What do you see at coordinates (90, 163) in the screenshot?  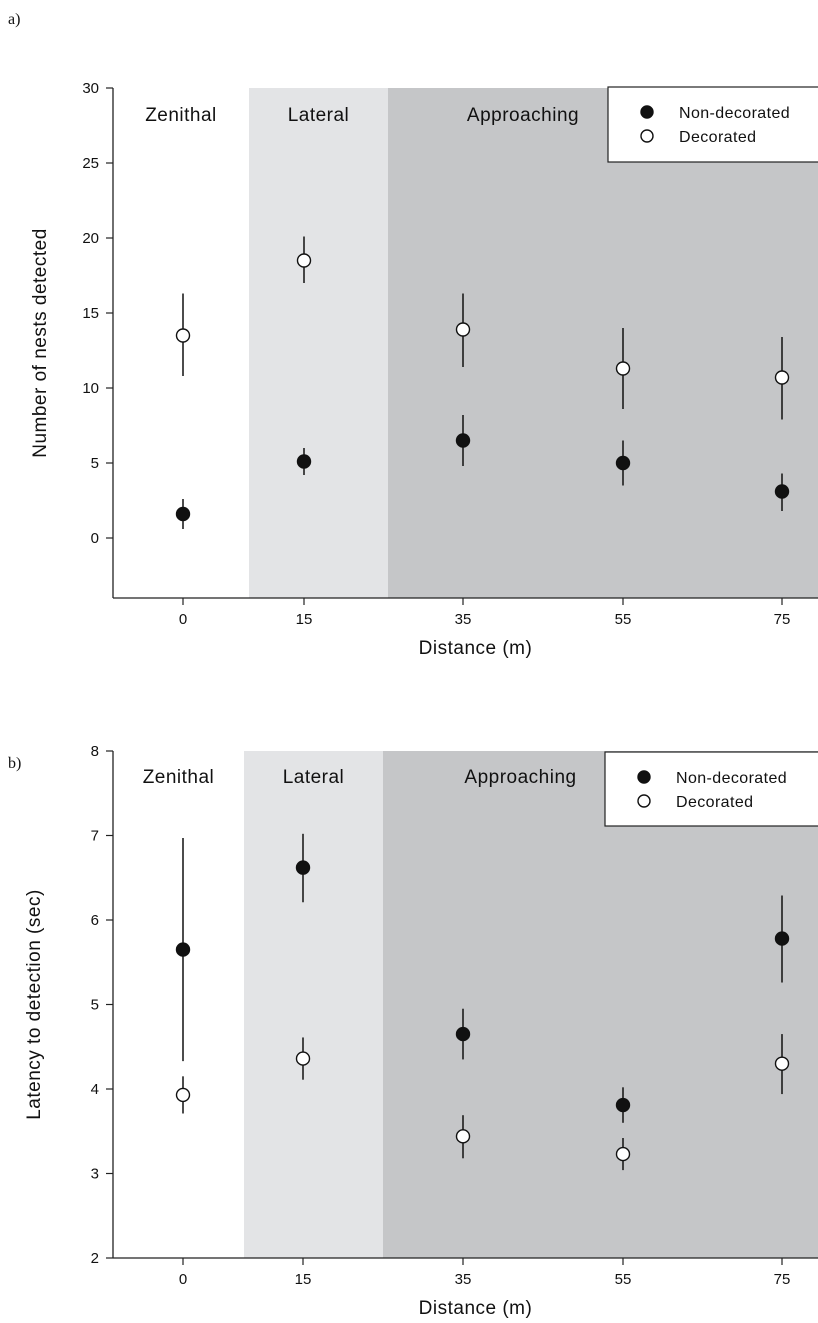 I see `y-tick-label: 25` at bounding box center [90, 163].